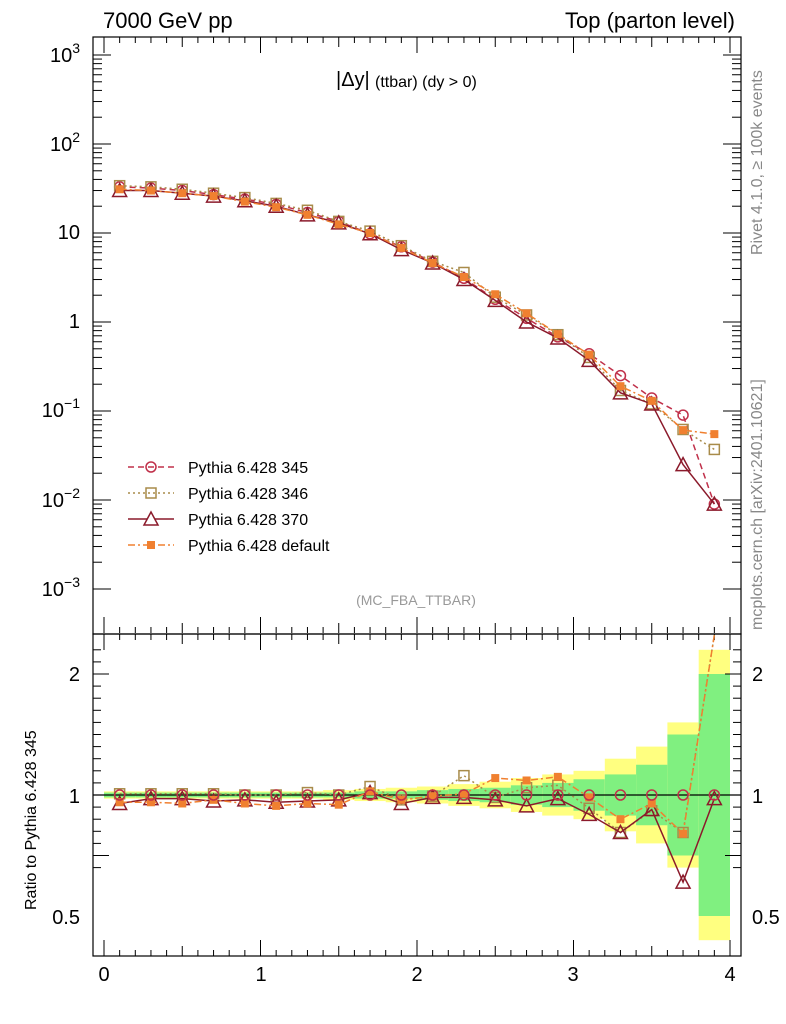 This screenshot has width=786, height=1024. I want to click on ratio-y-tick-2-right: 2, so click(757, 675).